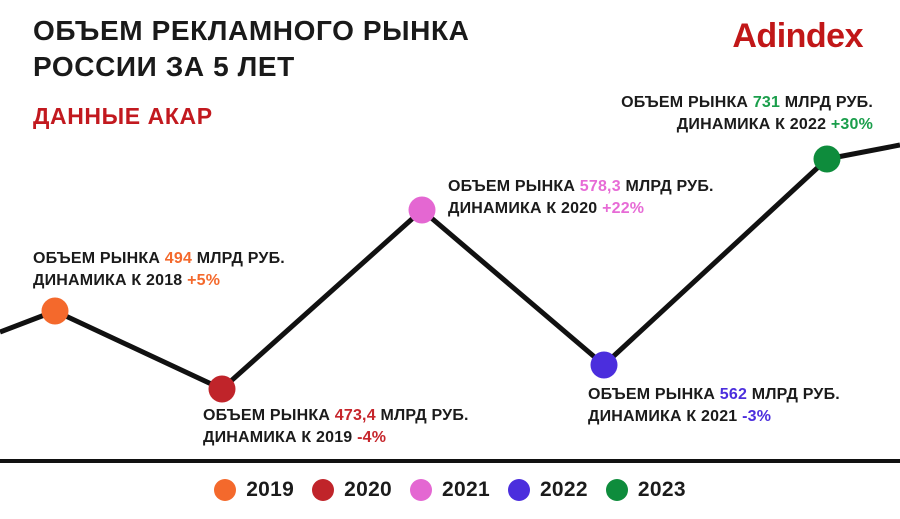  I want to click on legend-item-2021: 2021, so click(450, 490).